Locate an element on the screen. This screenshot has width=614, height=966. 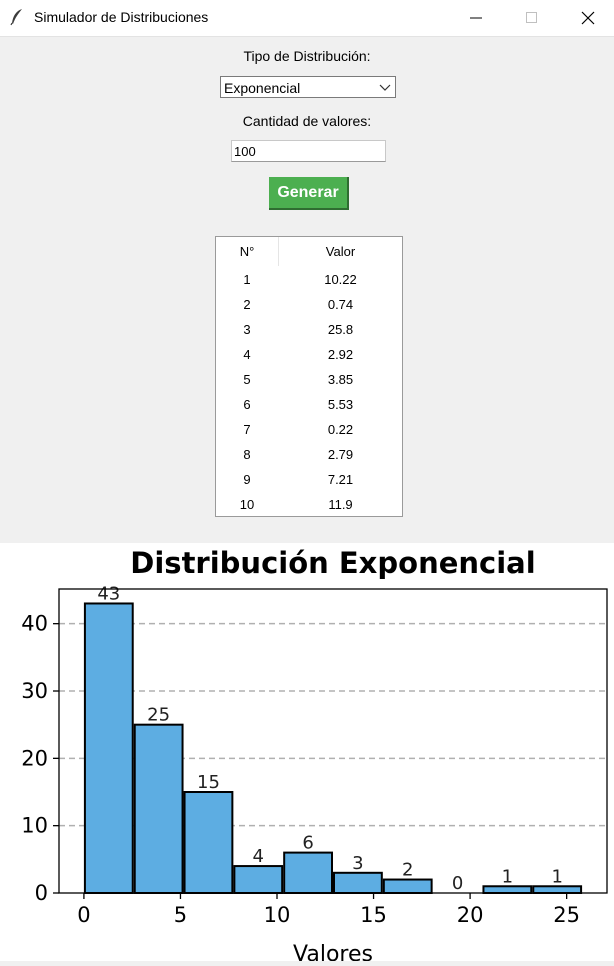
generate-button: Generar is located at coordinates (309, 193).